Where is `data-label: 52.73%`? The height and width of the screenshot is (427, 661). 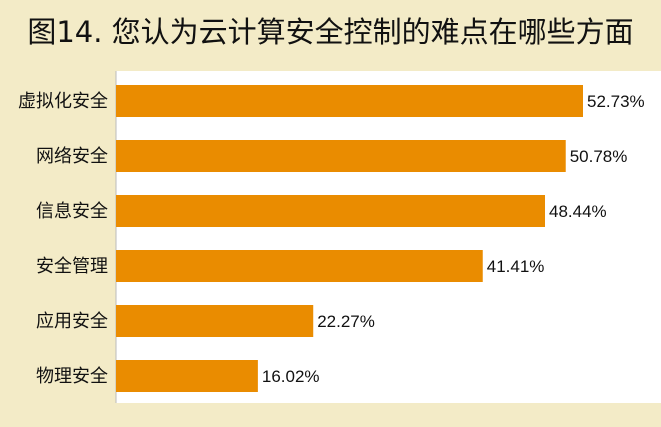
data-label: 52.73% is located at coordinates (616, 101).